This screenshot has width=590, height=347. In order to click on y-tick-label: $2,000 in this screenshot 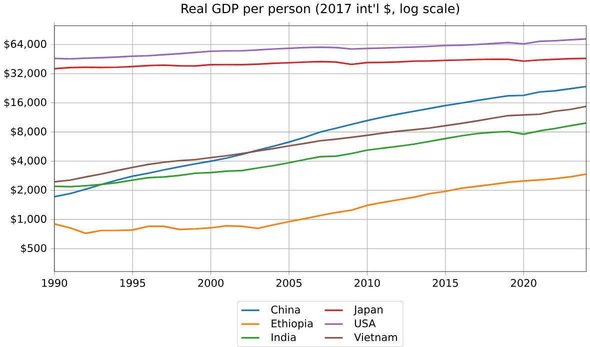, I will do `click(28, 191)`.